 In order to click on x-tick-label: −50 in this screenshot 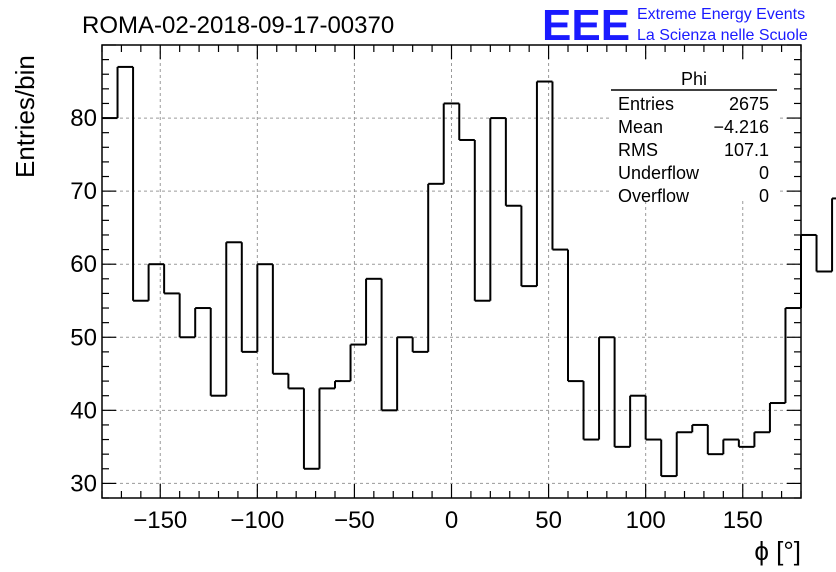, I will do `click(354, 520)`.